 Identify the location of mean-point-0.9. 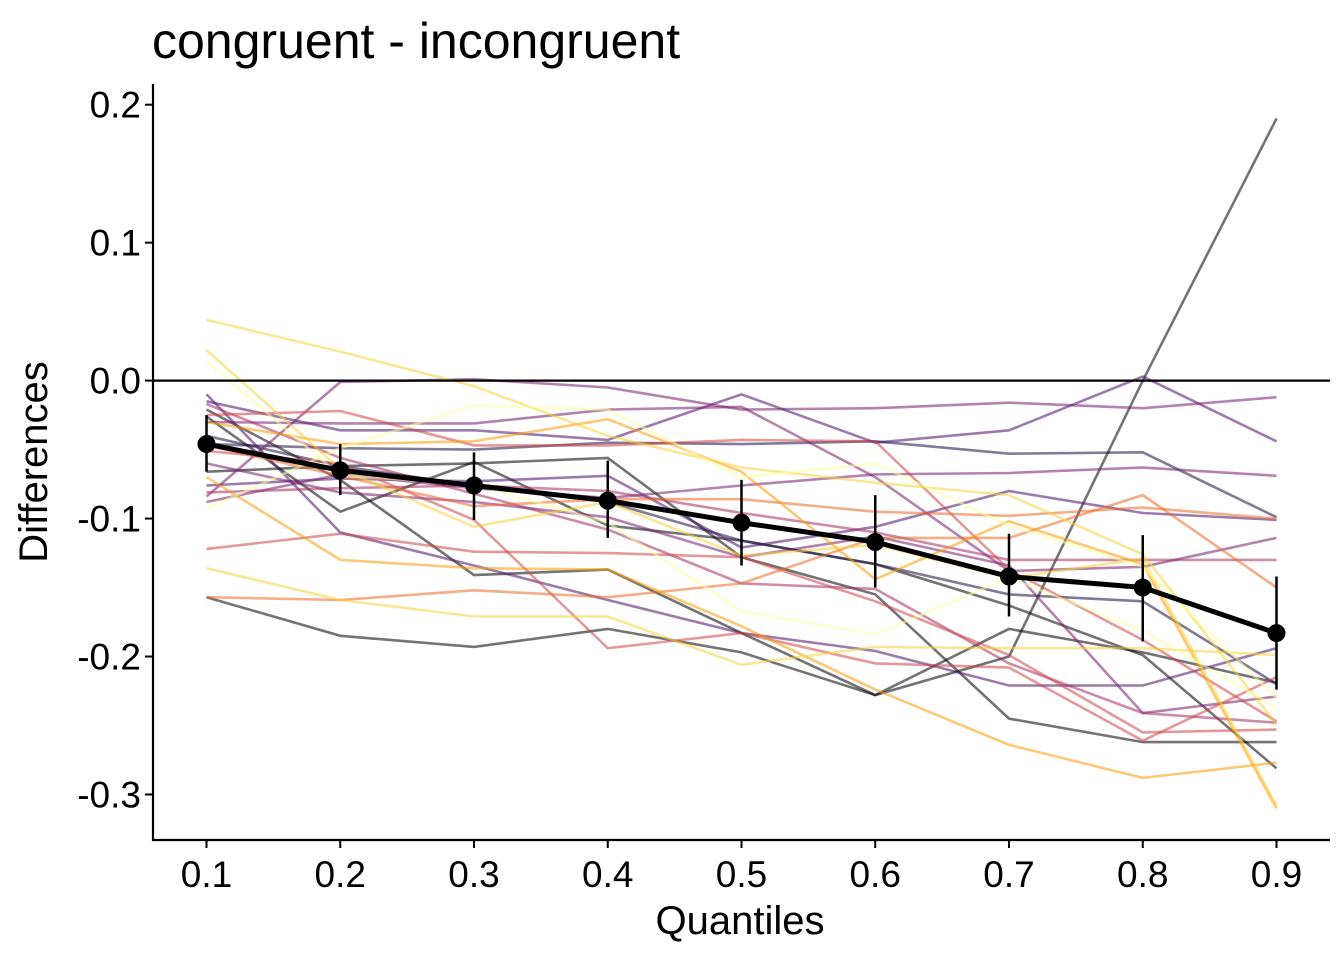
(1276, 633).